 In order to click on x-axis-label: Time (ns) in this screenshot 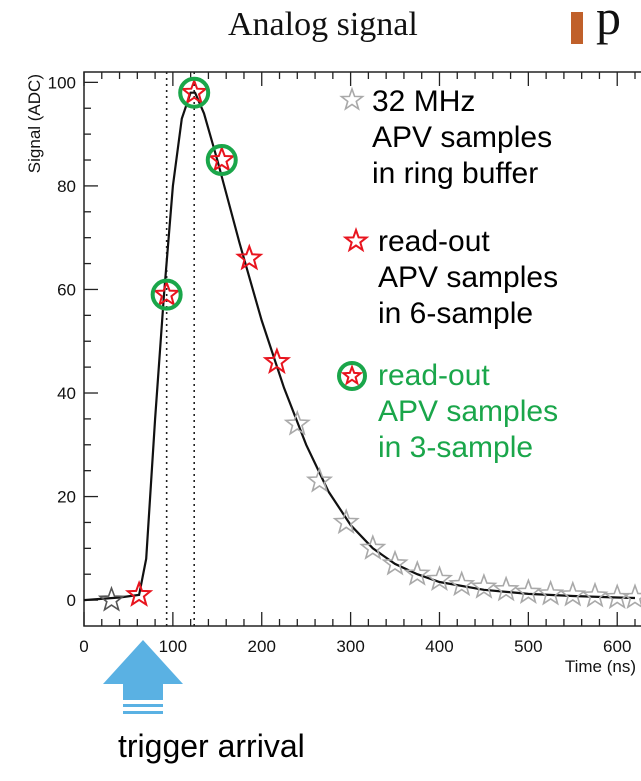, I will do `click(600, 666)`.